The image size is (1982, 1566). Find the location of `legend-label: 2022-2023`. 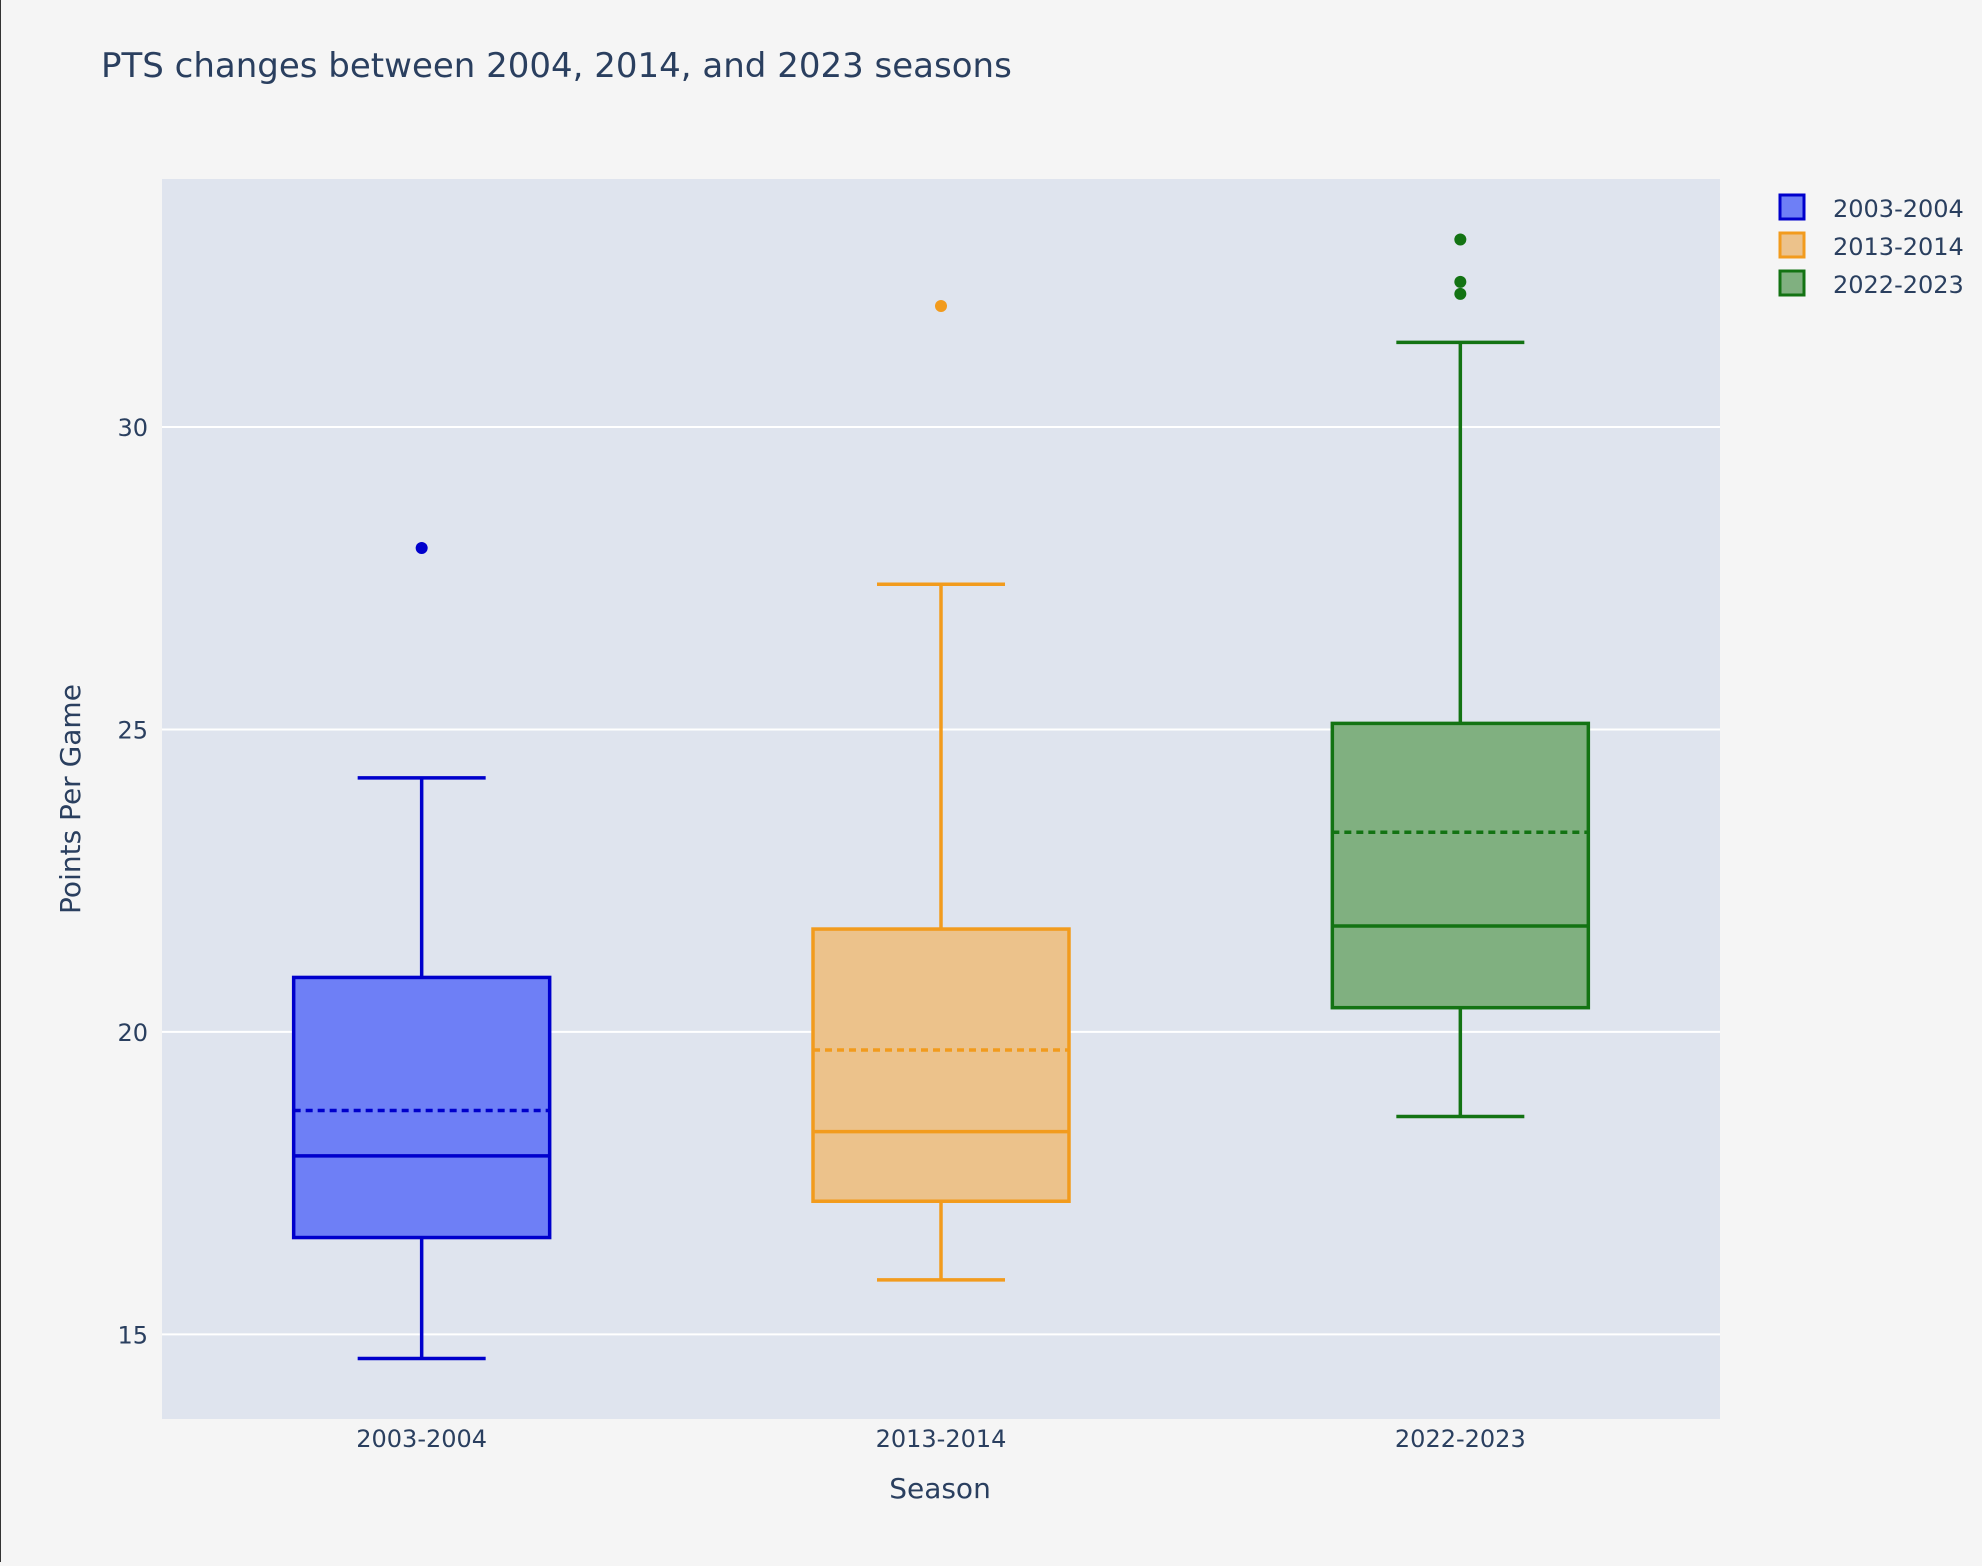

legend-label: 2022-2023 is located at coordinates (1898, 285).